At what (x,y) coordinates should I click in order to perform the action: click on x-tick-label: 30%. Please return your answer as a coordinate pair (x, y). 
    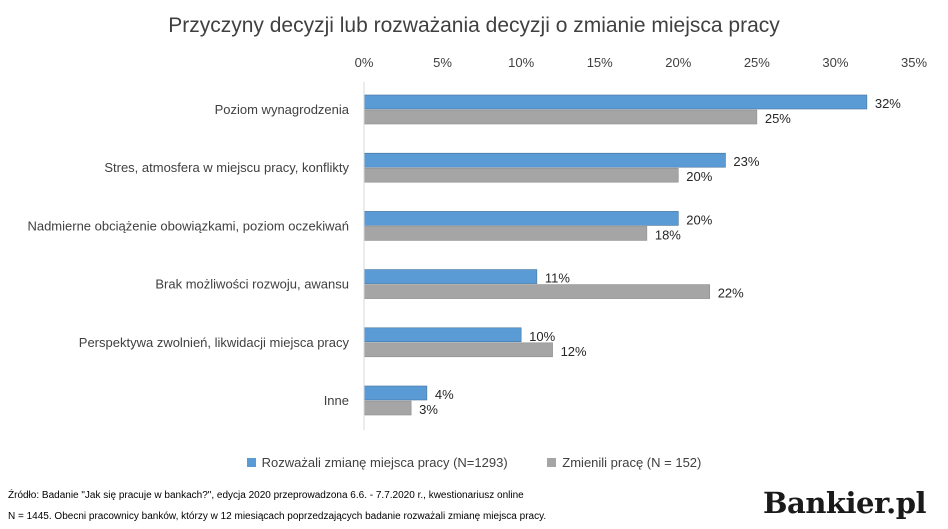
    Looking at the image, I should click on (835, 62).